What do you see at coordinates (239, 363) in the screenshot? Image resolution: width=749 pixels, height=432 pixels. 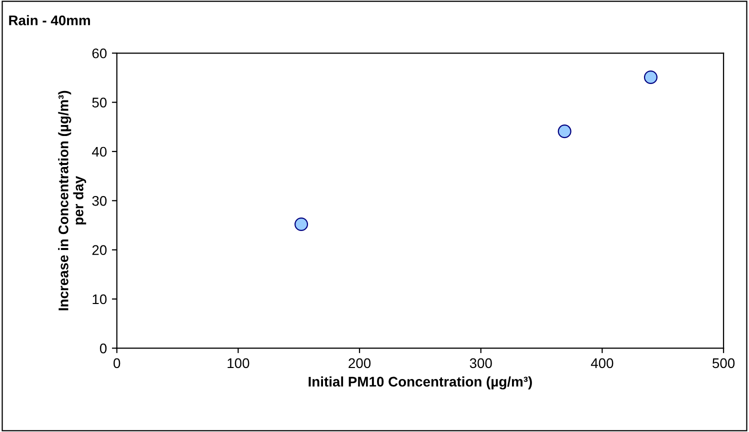 I see `x-tick-label: 100` at bounding box center [239, 363].